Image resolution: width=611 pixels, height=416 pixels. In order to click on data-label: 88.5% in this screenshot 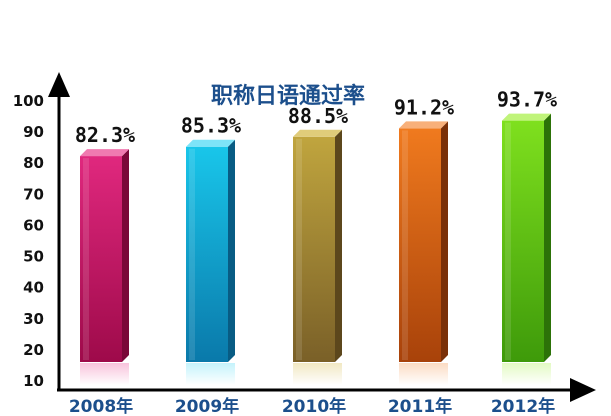, I will do `click(318, 116)`.